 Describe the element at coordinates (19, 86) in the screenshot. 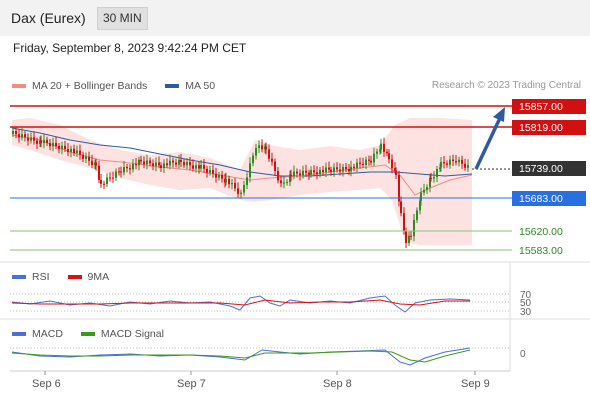

I see `ma20-swatch` at that location.